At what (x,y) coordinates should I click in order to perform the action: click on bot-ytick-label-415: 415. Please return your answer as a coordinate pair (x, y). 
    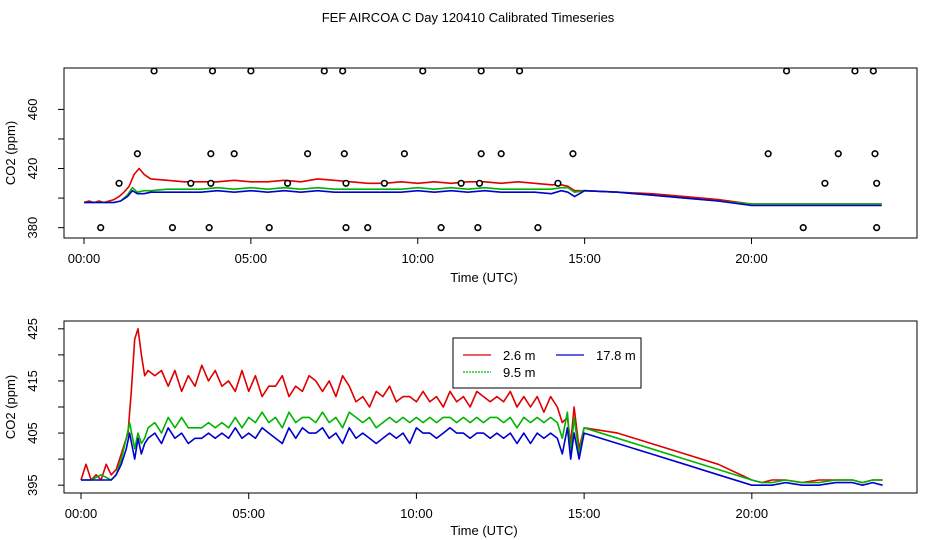
    Looking at the image, I should click on (32, 381).